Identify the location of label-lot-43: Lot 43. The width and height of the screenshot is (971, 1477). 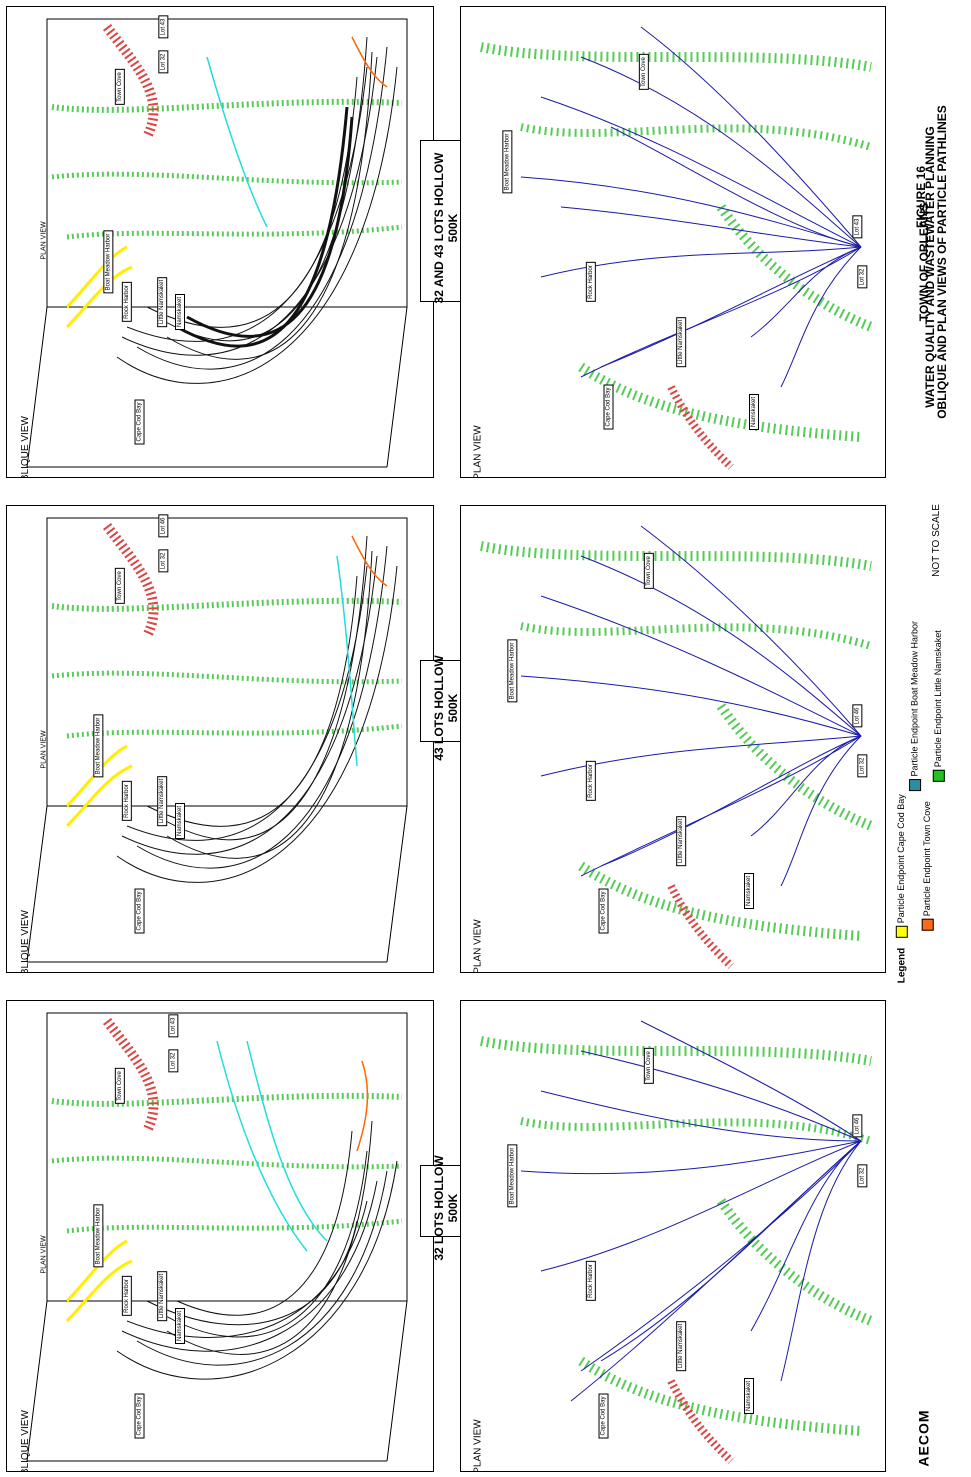
(173, 1026).